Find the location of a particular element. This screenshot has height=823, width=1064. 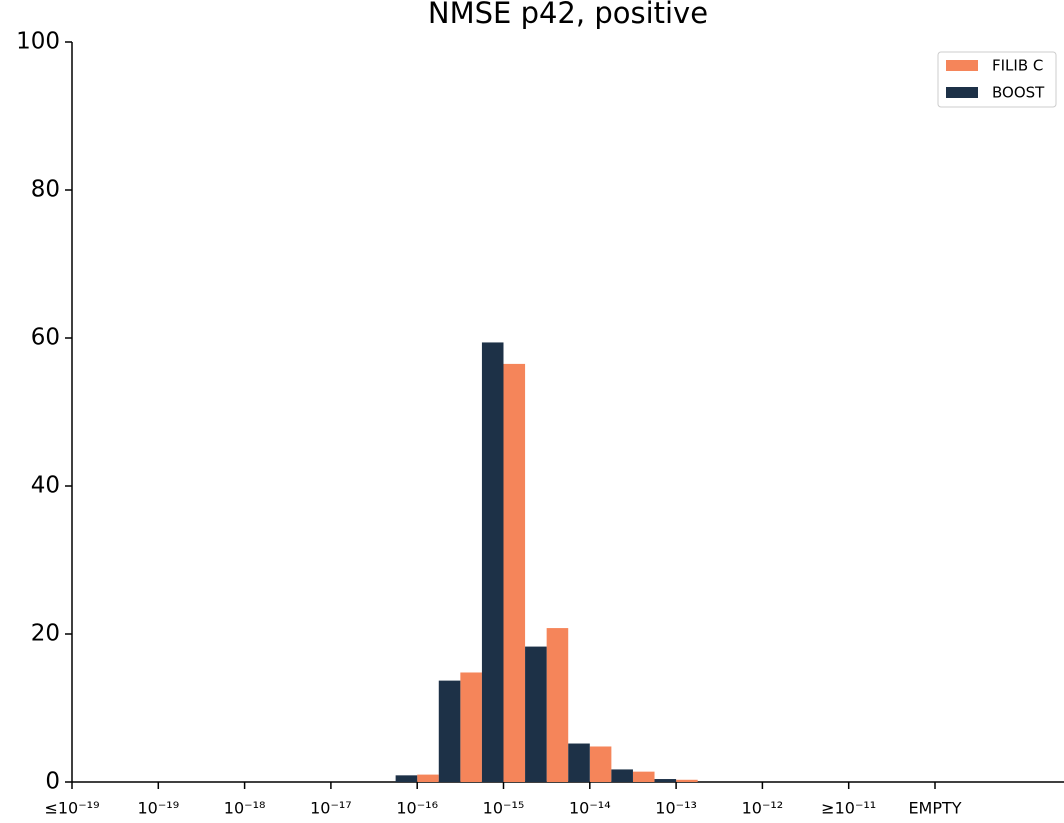

x-tick-label: 10⁻¹³ is located at coordinates (676, 808).